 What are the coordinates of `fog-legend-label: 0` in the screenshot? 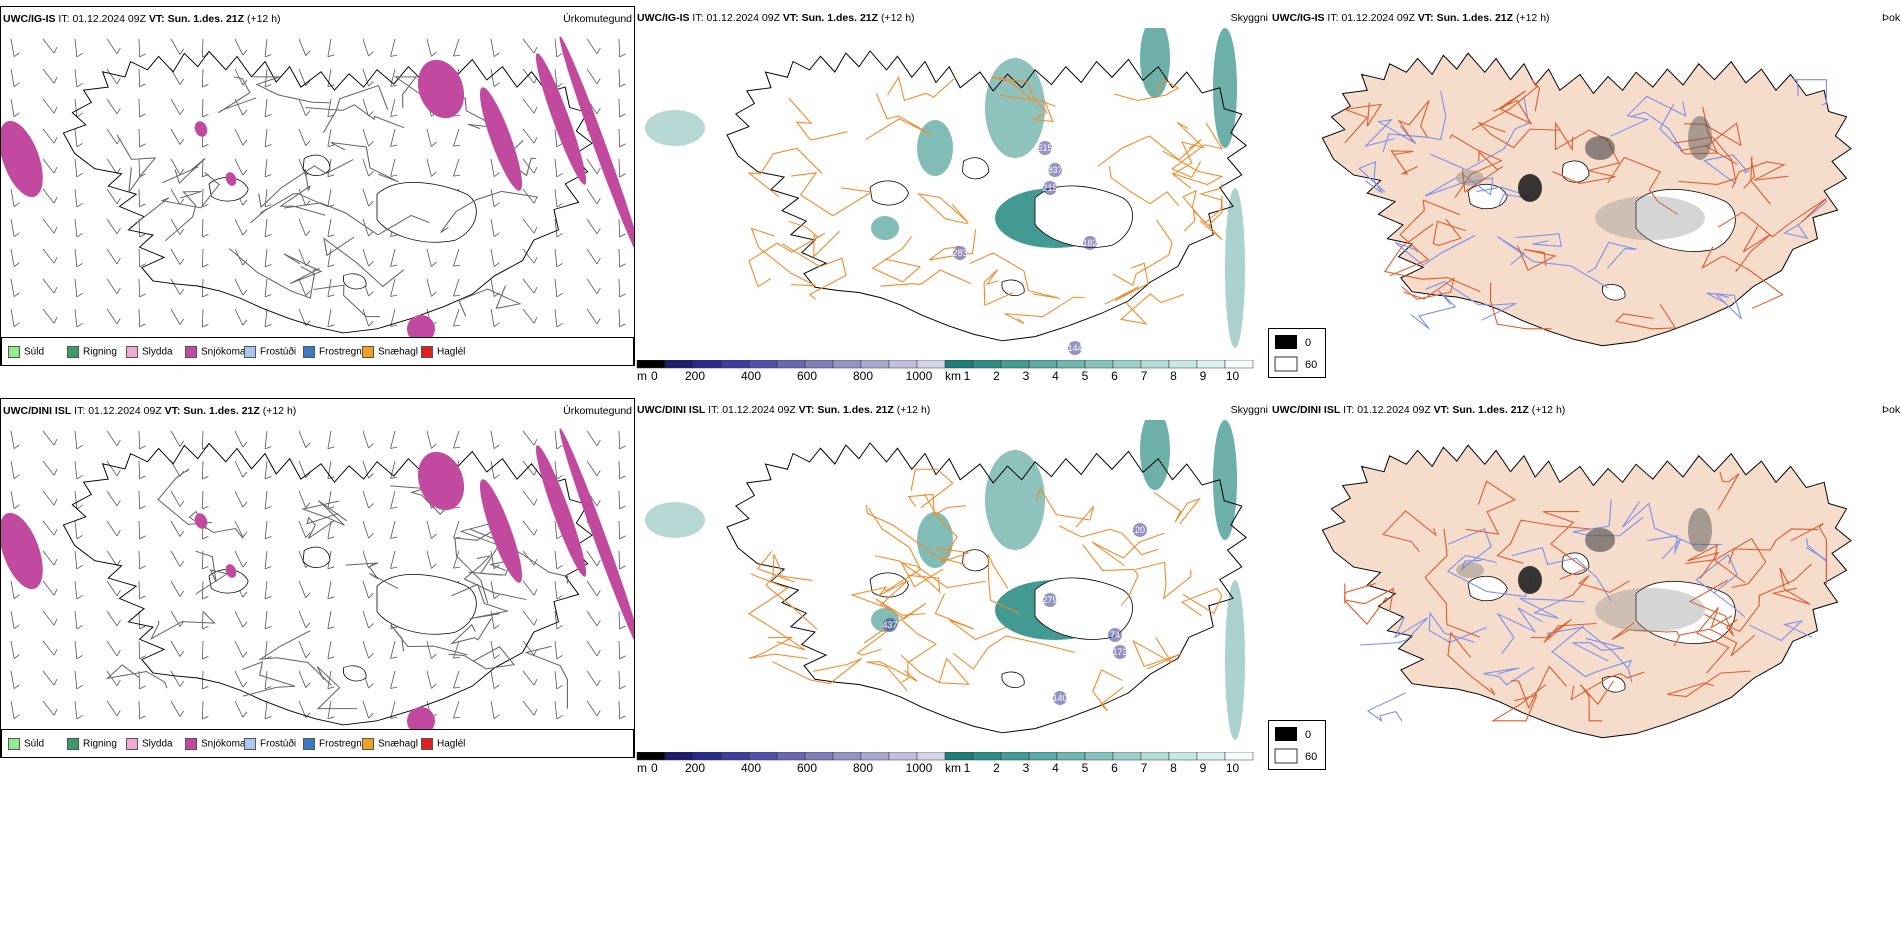 It's located at (1308, 735).